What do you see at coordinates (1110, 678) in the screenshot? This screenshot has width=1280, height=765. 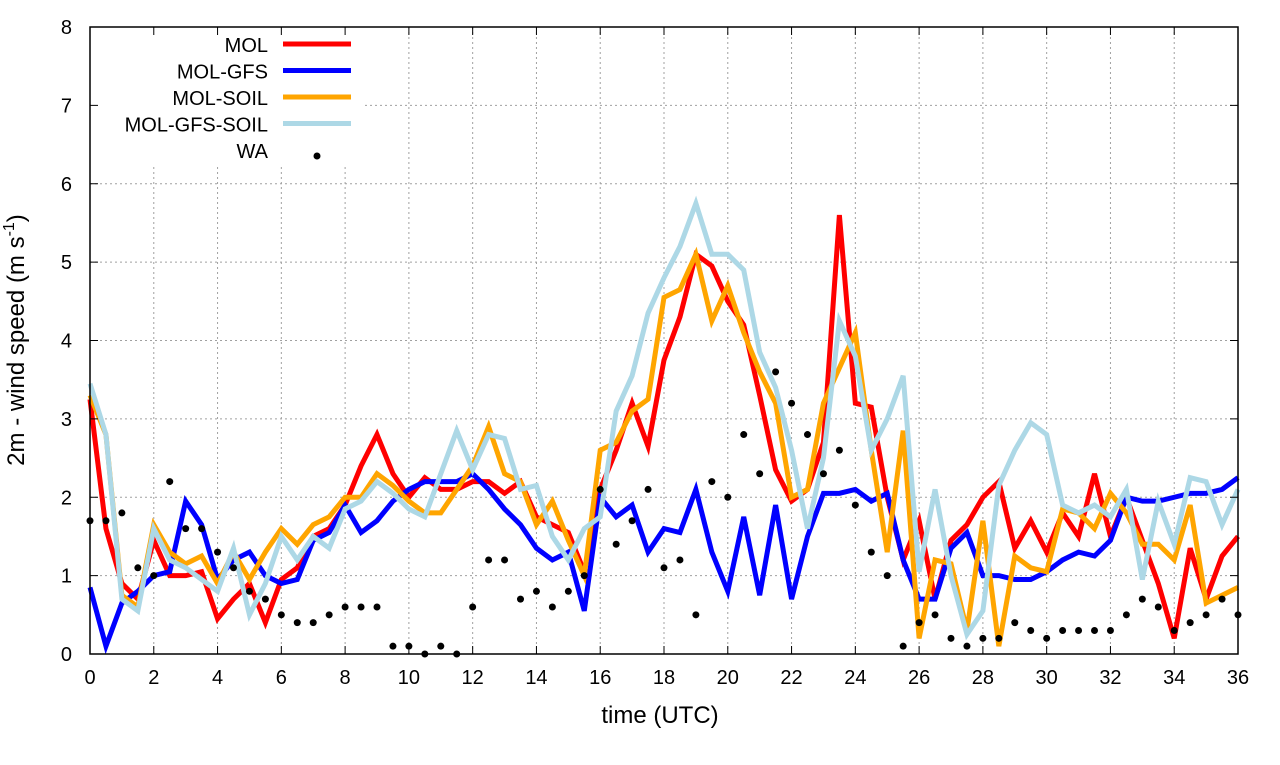 I see `x-tick-label: 32` at bounding box center [1110, 678].